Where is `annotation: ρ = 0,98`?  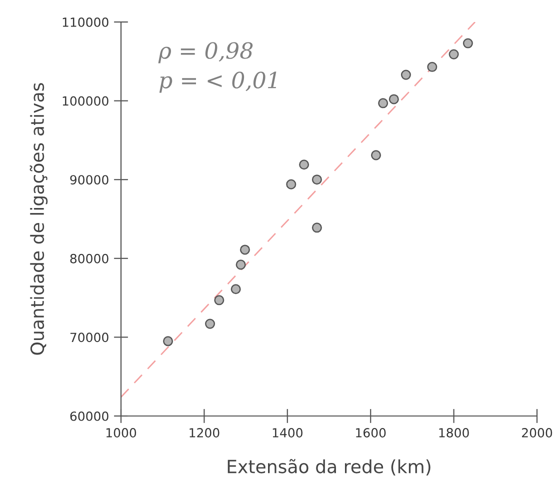
annotation: ρ = 0,98 is located at coordinates (205, 53).